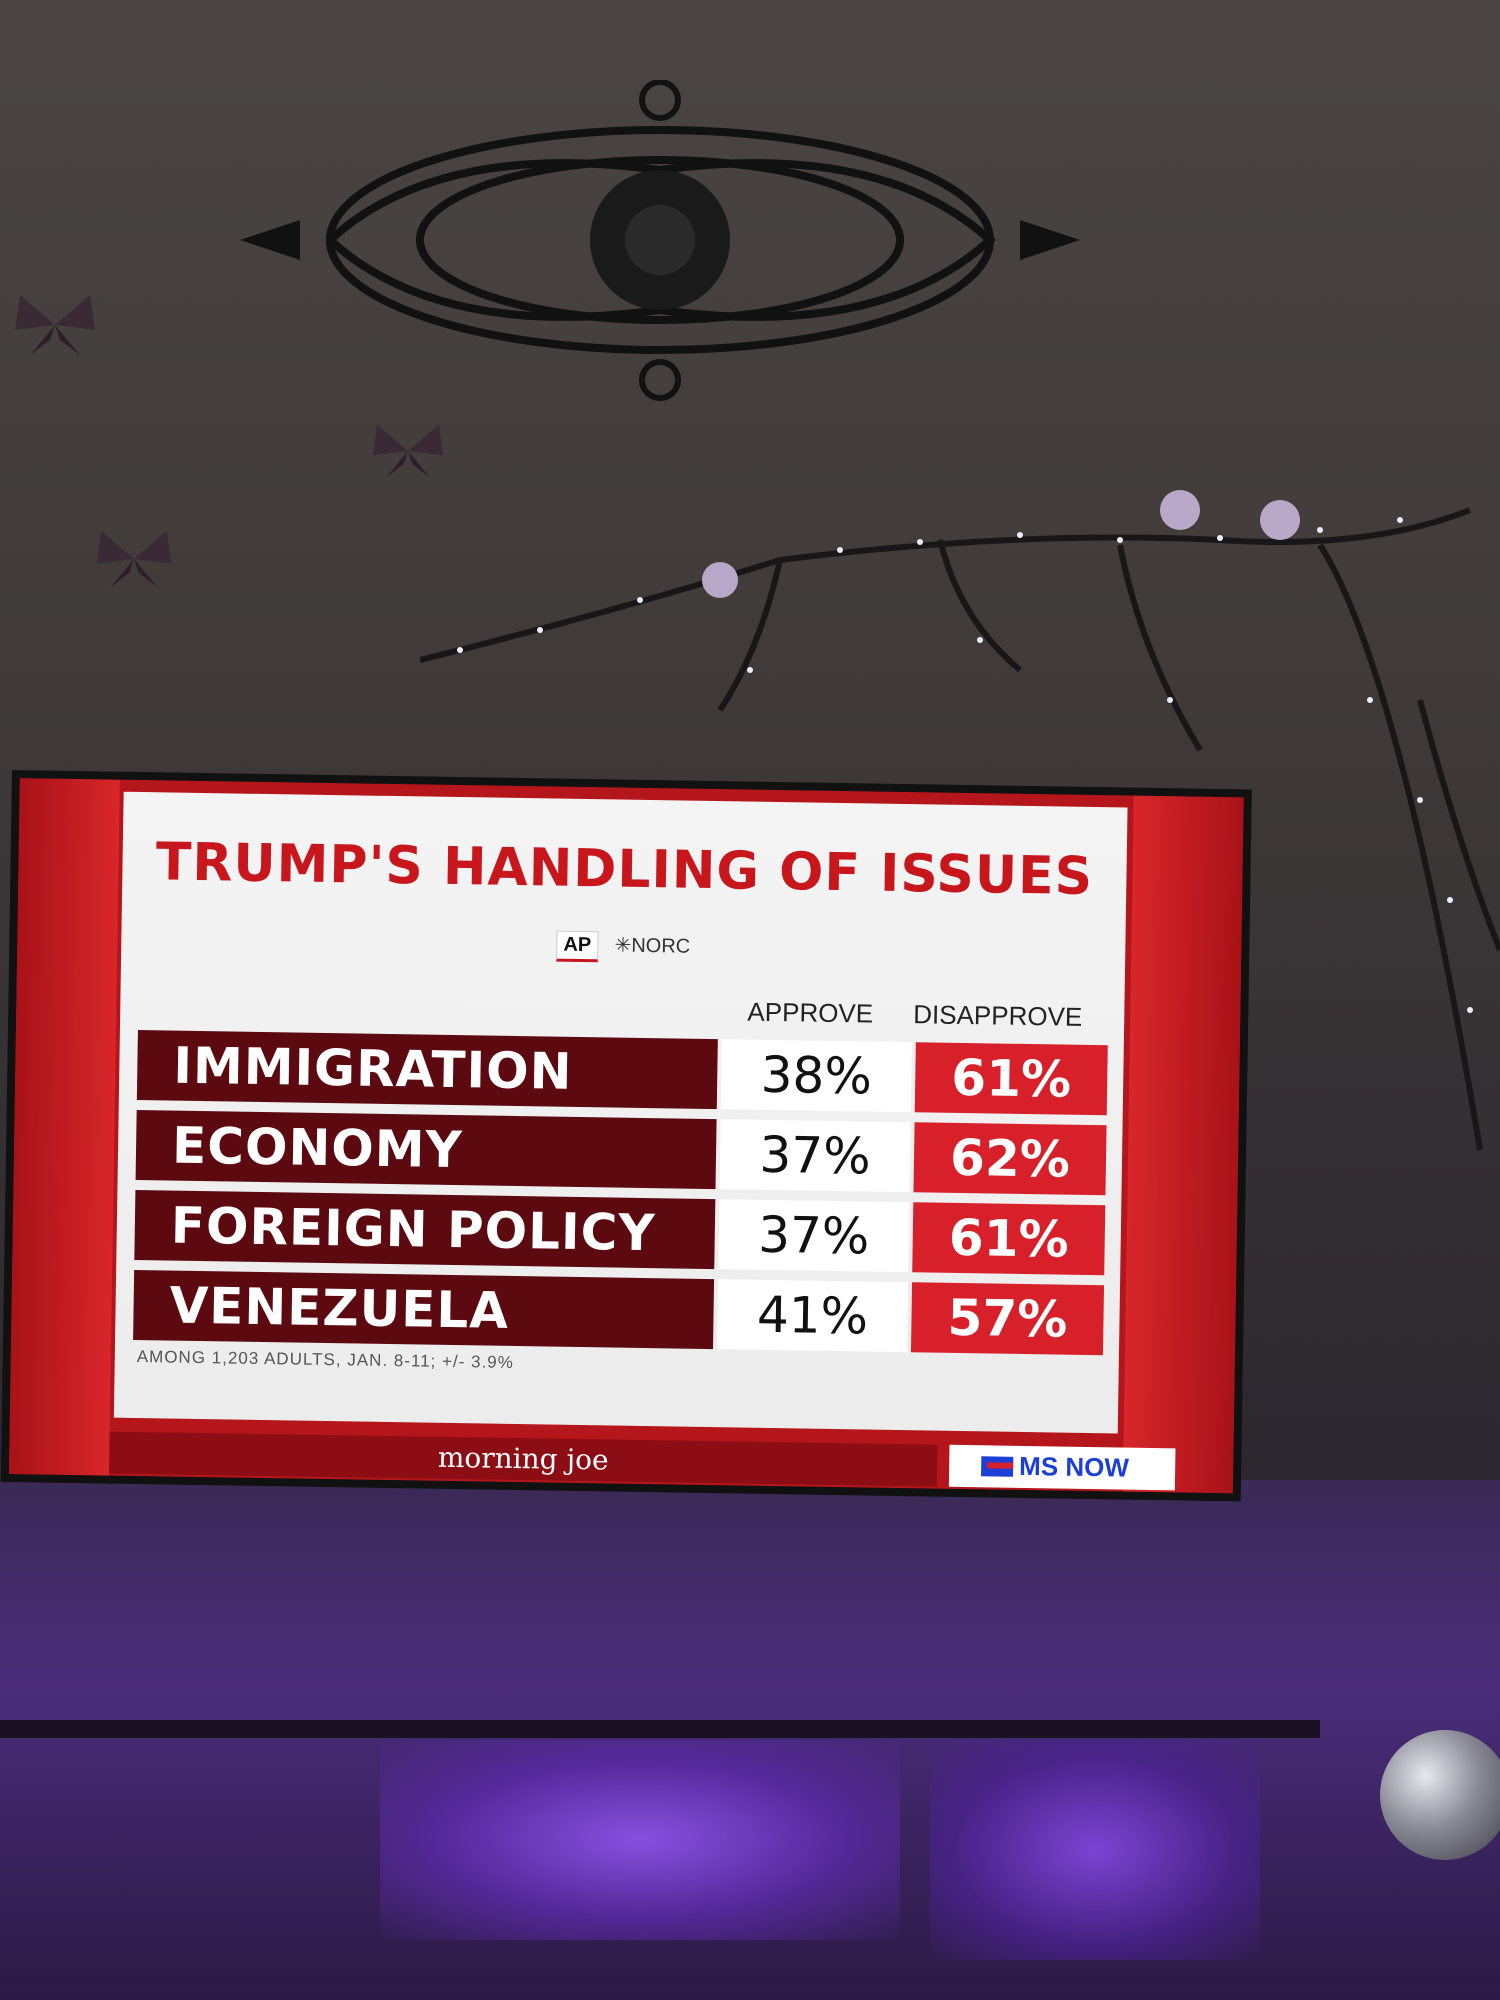 This screenshot has height=2000, width=1500. Describe the element at coordinates (64, 1127) in the screenshot. I see `screen-side-panel-left` at that location.